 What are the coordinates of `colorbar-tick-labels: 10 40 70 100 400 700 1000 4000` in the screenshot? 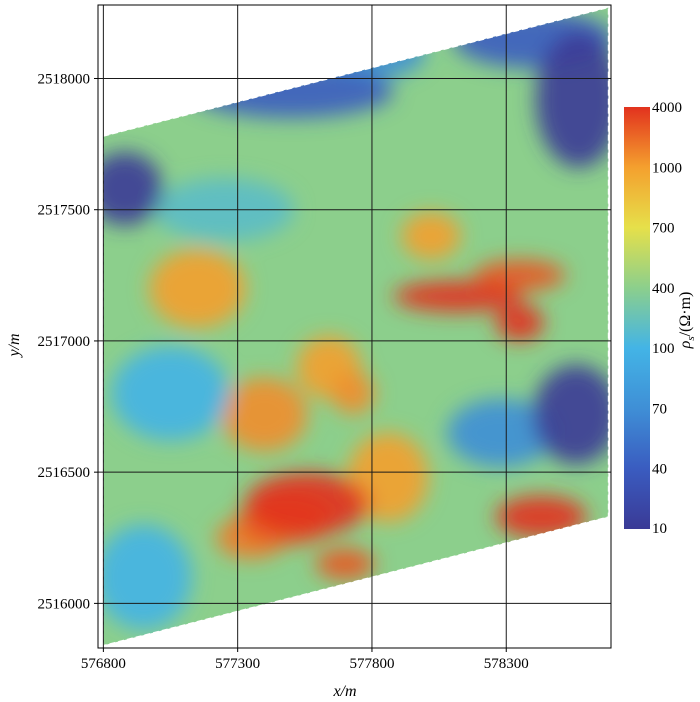 It's located at (667, 318).